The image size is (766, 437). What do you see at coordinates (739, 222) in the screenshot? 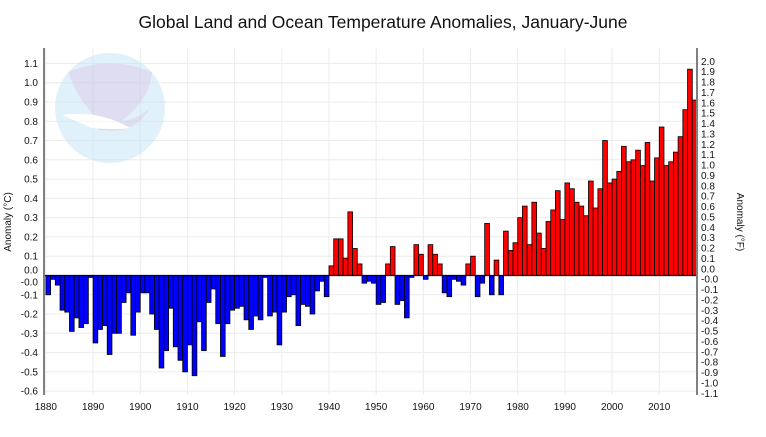
I see `y-axis-label-right: Anomaly (°F)` at bounding box center [739, 222].